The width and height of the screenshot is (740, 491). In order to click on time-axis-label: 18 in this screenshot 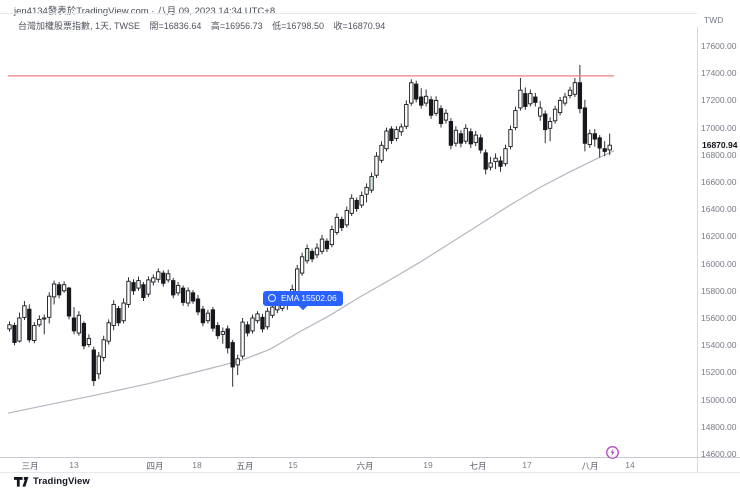, I will do `click(197, 465)`.